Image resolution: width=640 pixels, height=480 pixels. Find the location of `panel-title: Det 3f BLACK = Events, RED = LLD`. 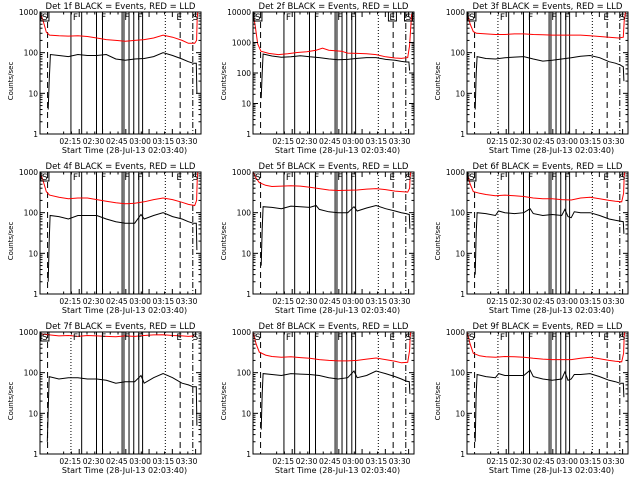

panel-title: Det 3f BLACK = Events, RED = LLD is located at coordinates (548, 7).